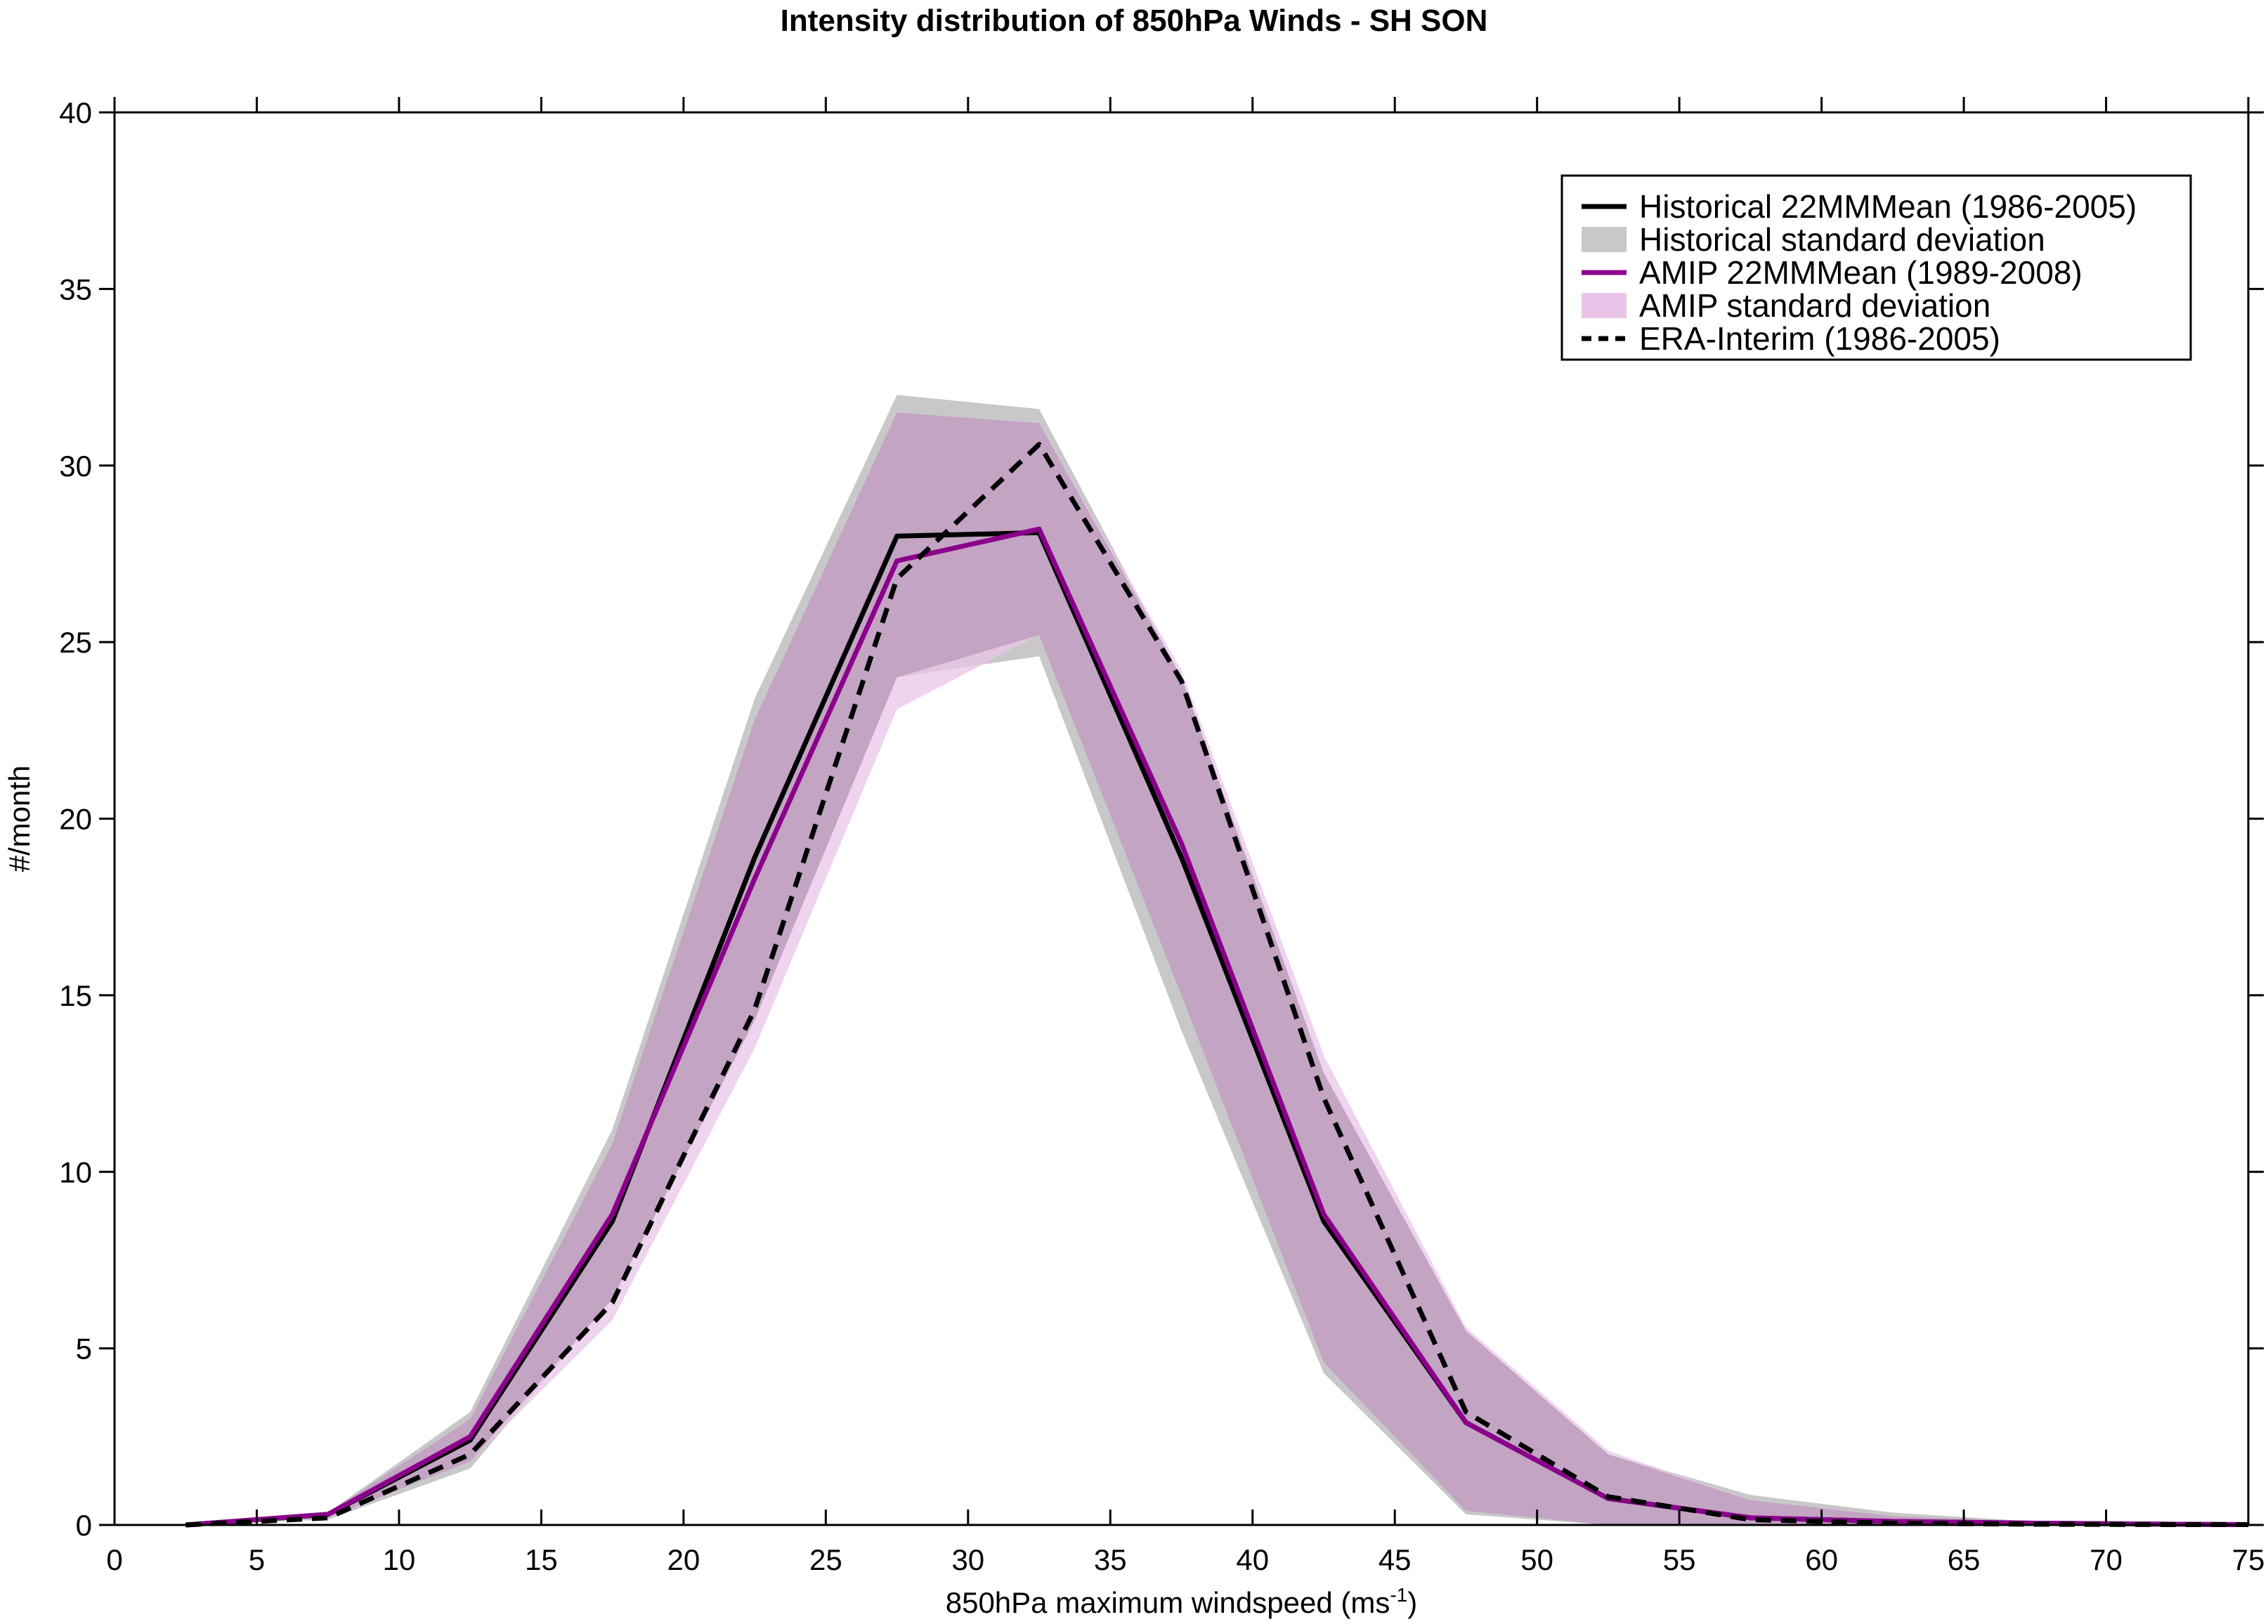 This screenshot has height=1624, width=2268. What do you see at coordinates (1110, 1559) in the screenshot?
I see `x-tick-label: 35` at bounding box center [1110, 1559].